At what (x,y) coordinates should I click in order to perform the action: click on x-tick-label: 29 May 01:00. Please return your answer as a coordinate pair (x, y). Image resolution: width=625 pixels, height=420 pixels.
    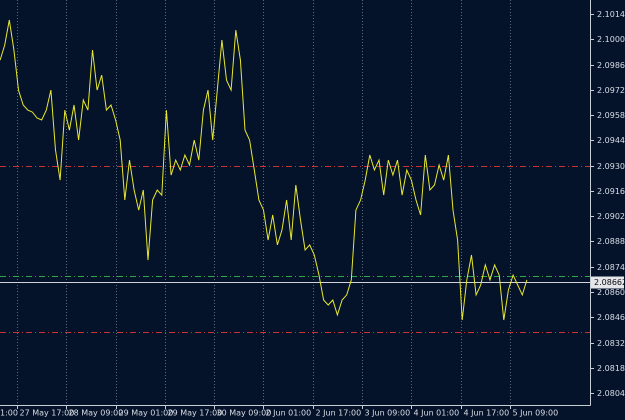
    Looking at the image, I should click on (146, 413).